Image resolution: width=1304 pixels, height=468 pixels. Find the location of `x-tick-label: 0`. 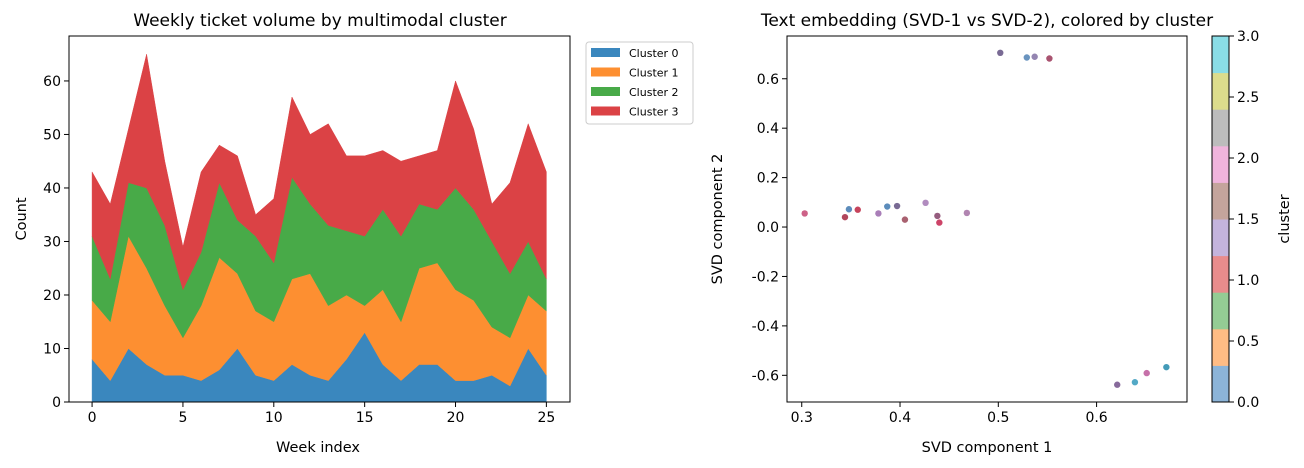

x-tick-label: 0 is located at coordinates (92, 418).